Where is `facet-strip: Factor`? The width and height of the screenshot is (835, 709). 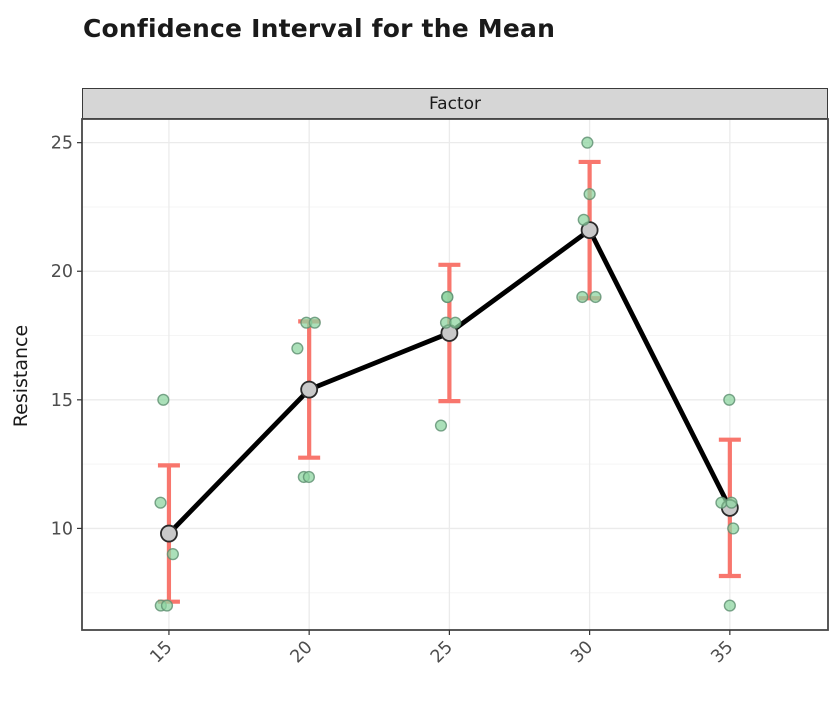 facet-strip: Factor is located at coordinates (455, 103).